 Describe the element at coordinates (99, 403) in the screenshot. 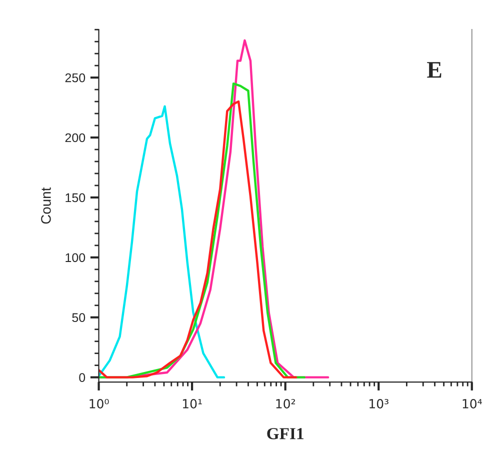

I see `x-tick-label: 10⁰` at that location.